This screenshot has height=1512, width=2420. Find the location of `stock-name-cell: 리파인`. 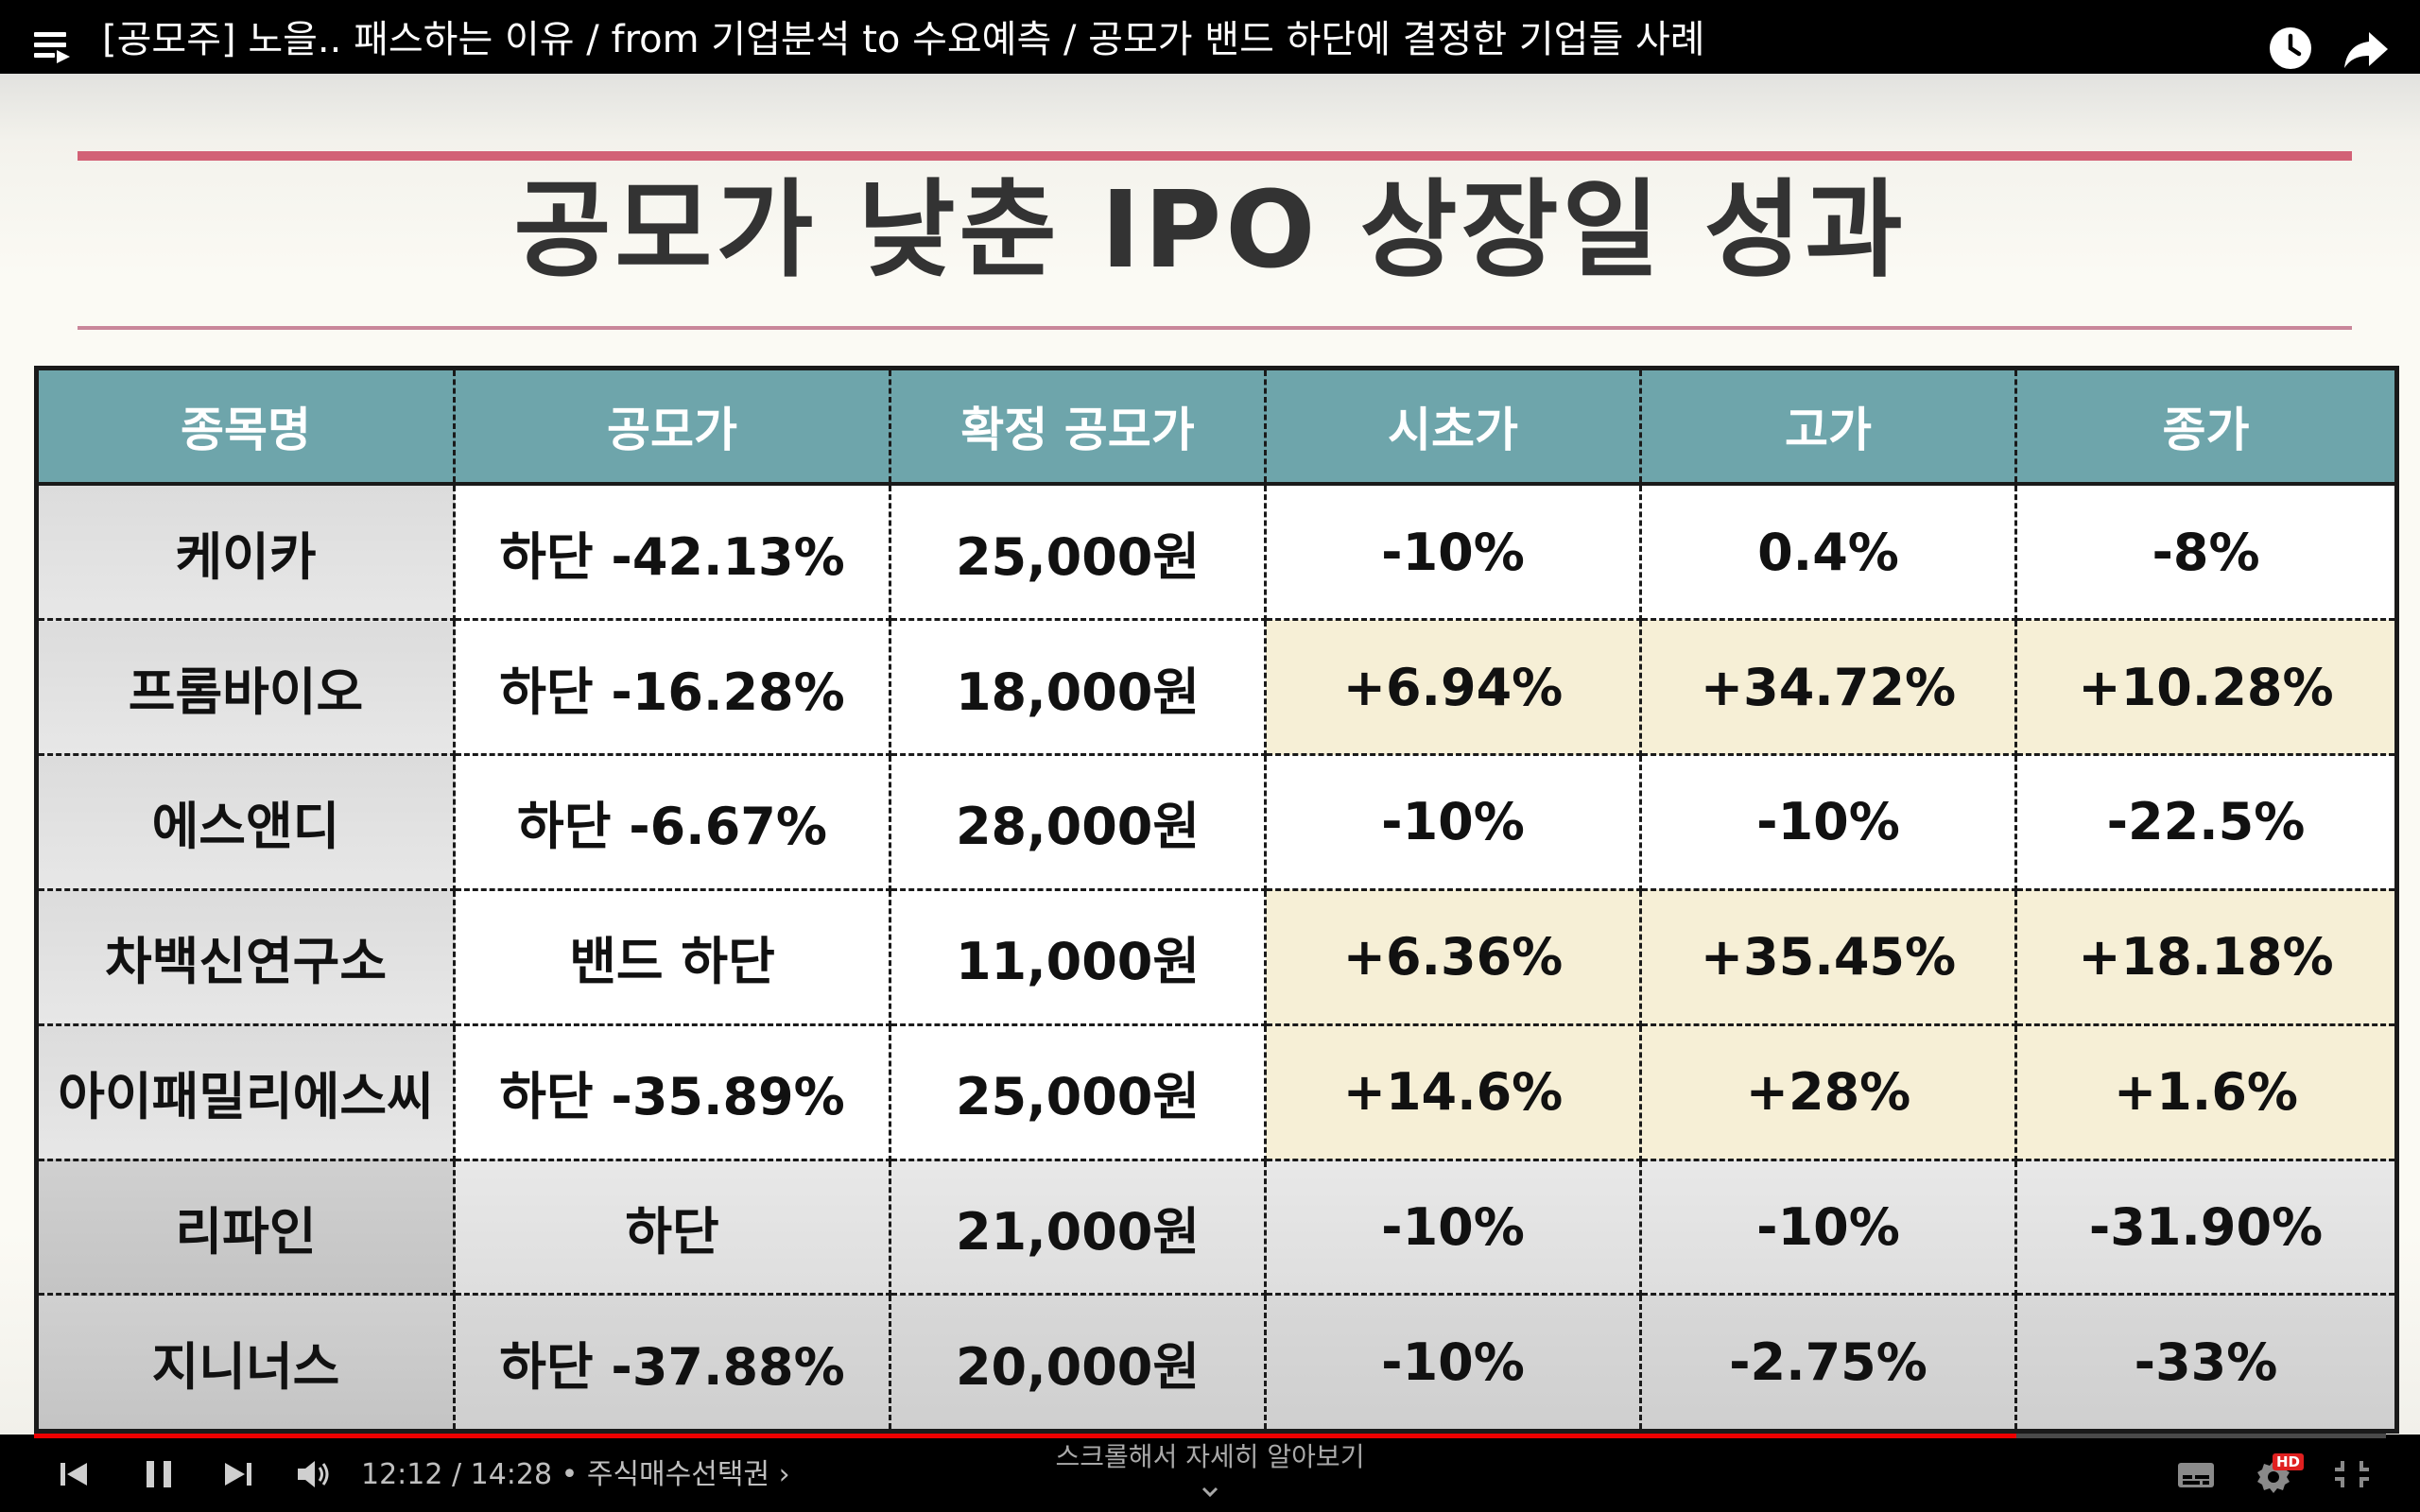

stock-name-cell: 리파인 is located at coordinates (245, 1227).